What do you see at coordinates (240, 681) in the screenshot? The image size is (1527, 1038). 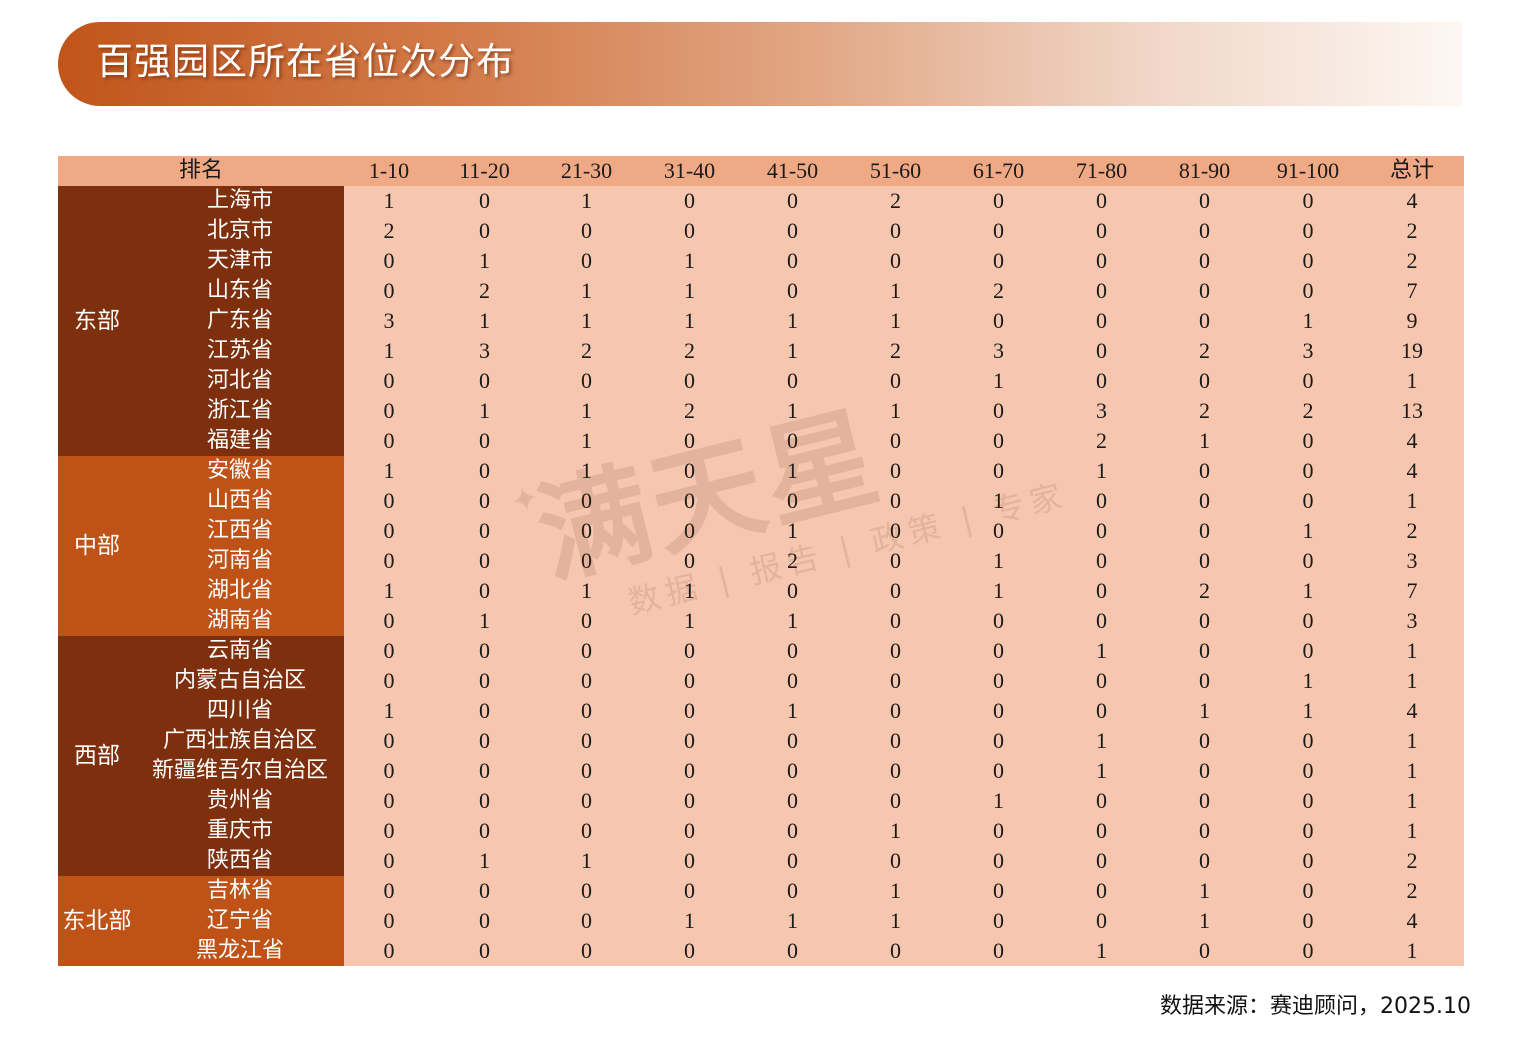 I see `province-cell: 内蒙古自治区` at bounding box center [240, 681].